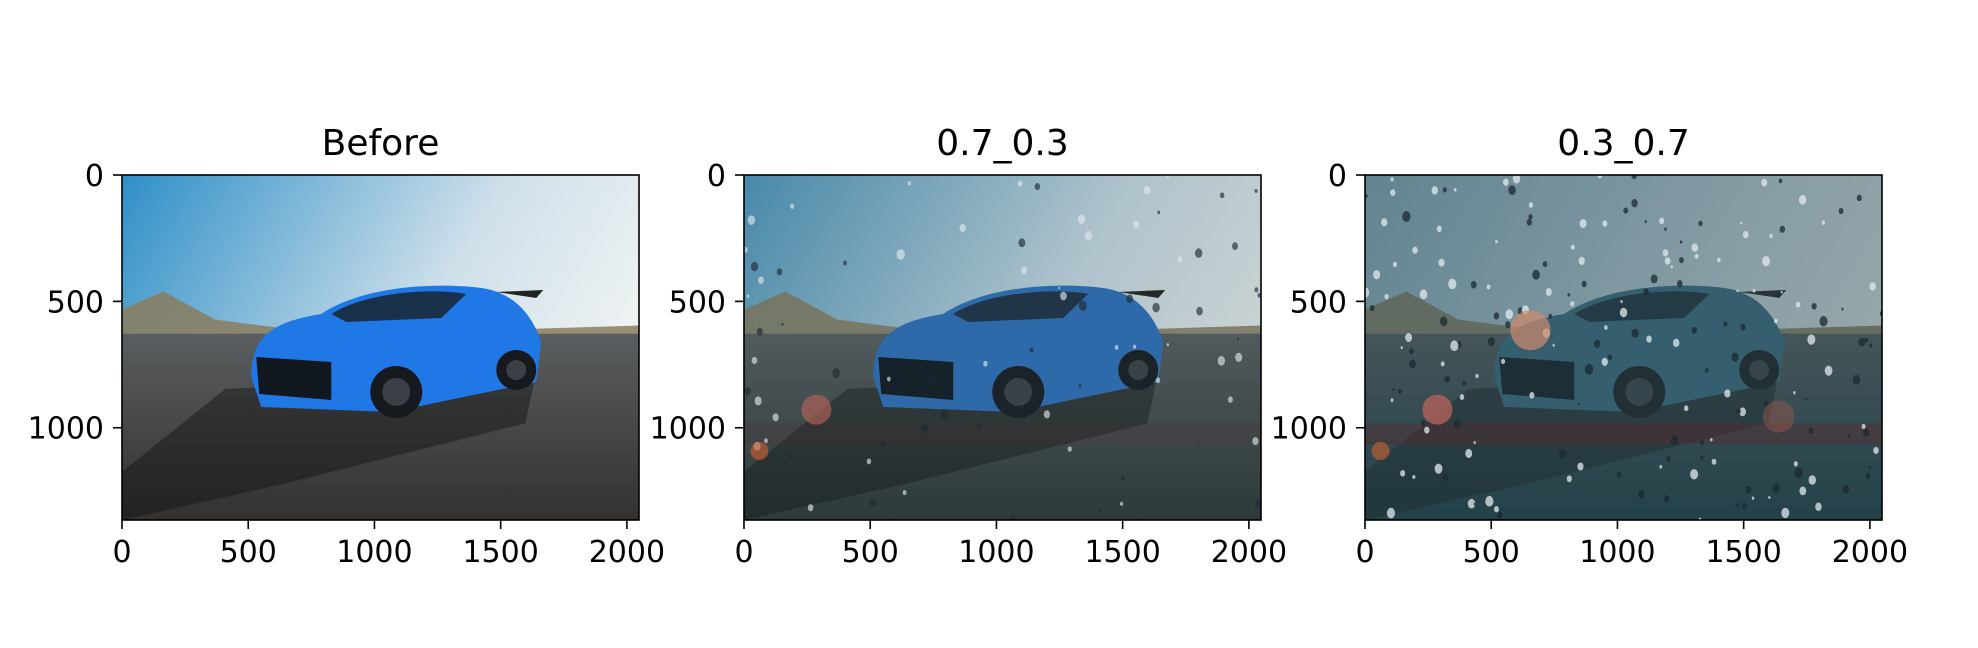  What do you see at coordinates (1002, 143) in the screenshot?
I see `subplot-title: 0.7_0.3` at bounding box center [1002, 143].